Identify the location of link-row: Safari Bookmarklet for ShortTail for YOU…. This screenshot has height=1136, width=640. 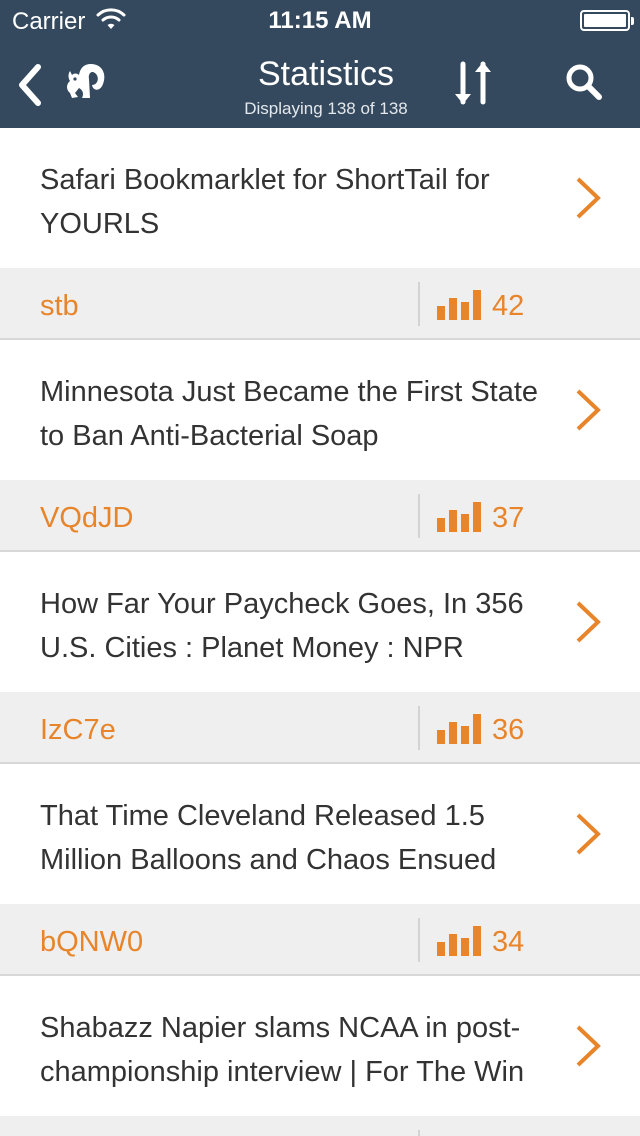
(320, 198).